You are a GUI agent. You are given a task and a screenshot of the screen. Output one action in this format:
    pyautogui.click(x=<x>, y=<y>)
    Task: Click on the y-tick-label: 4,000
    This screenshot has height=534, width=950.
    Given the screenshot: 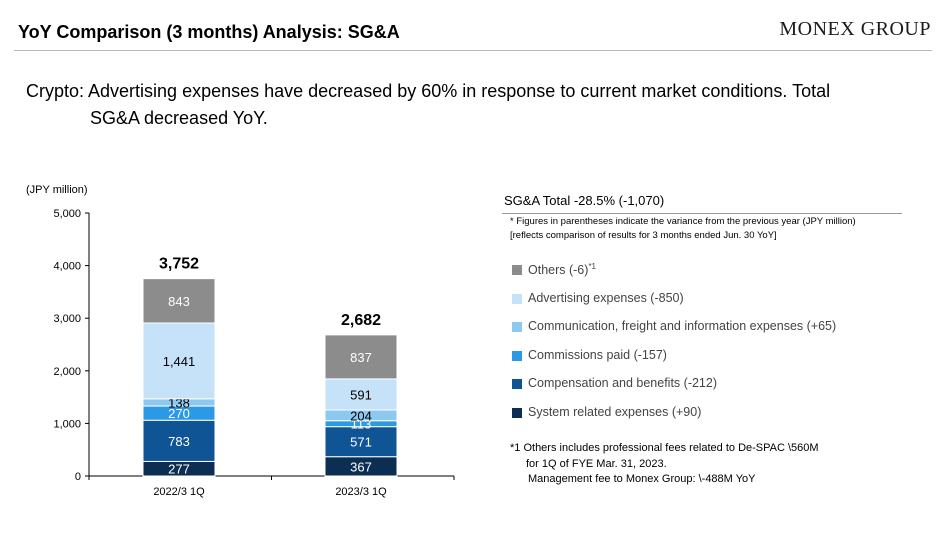 What is the action you would take?
    pyautogui.click(x=67, y=267)
    